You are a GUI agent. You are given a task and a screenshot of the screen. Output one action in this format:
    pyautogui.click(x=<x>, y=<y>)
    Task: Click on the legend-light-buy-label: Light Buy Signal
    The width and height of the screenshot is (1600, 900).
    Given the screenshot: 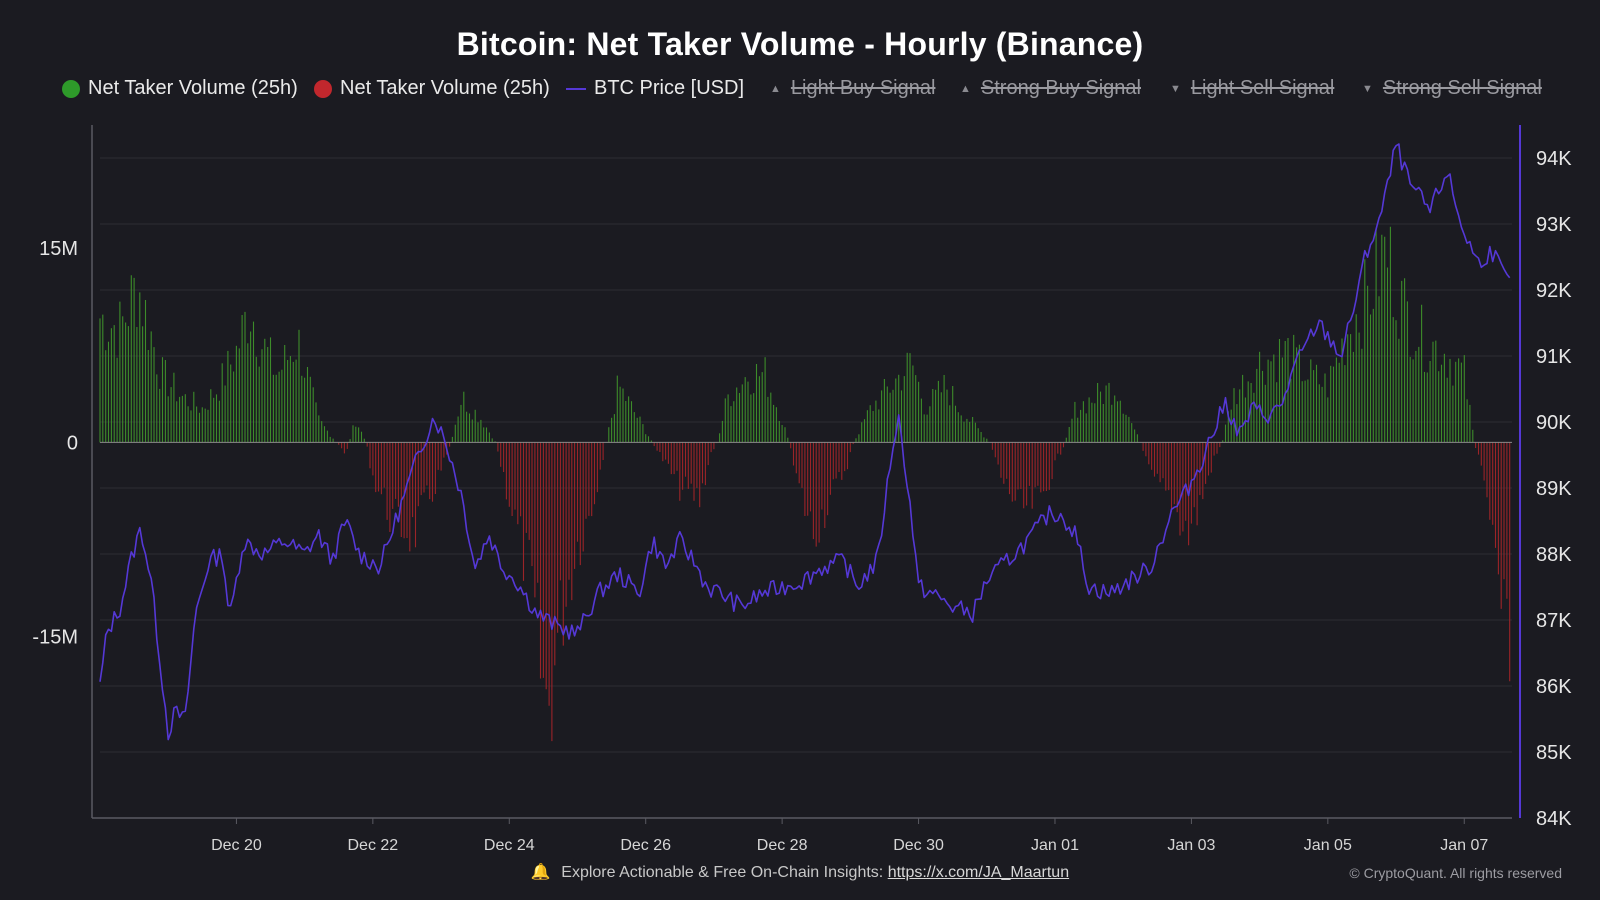 What is the action you would take?
    pyautogui.click(x=863, y=88)
    